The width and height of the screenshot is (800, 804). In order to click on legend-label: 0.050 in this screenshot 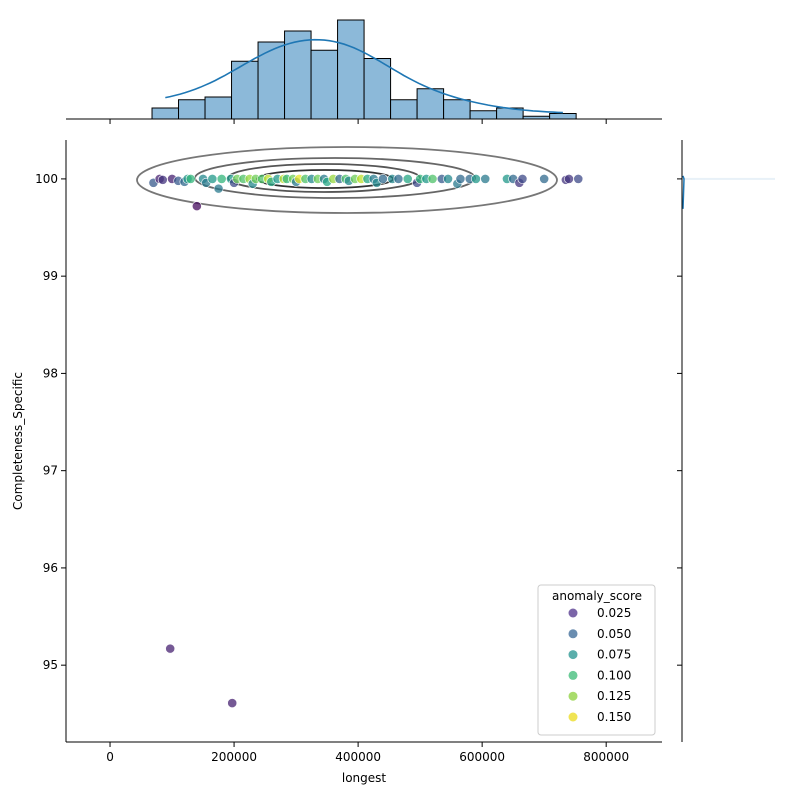, I will do `click(614, 634)`.